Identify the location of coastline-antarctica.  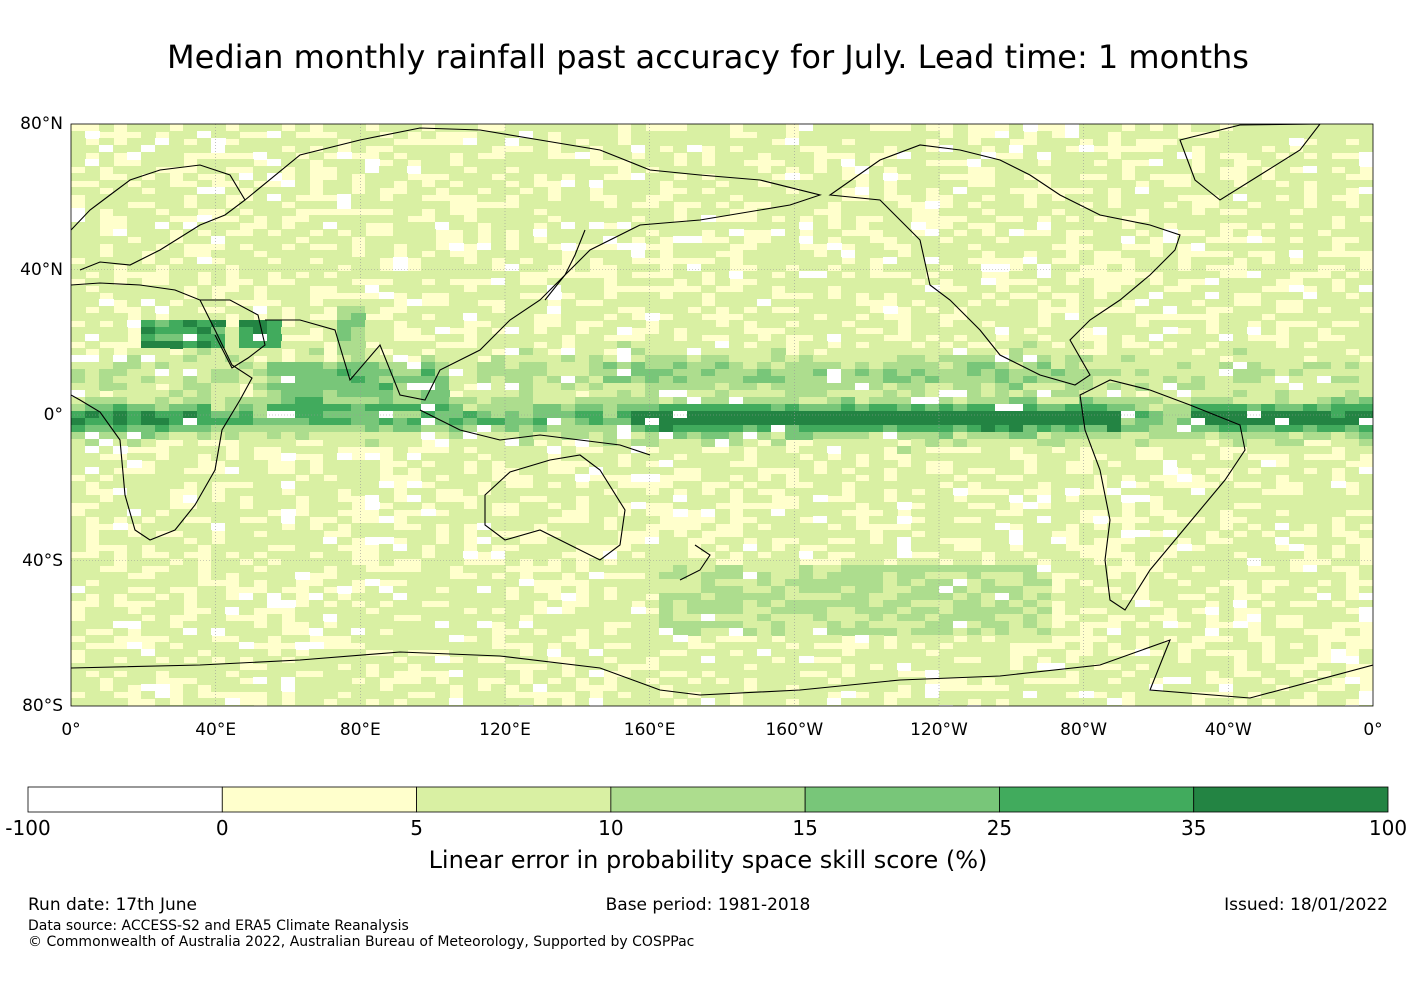
(722, 669).